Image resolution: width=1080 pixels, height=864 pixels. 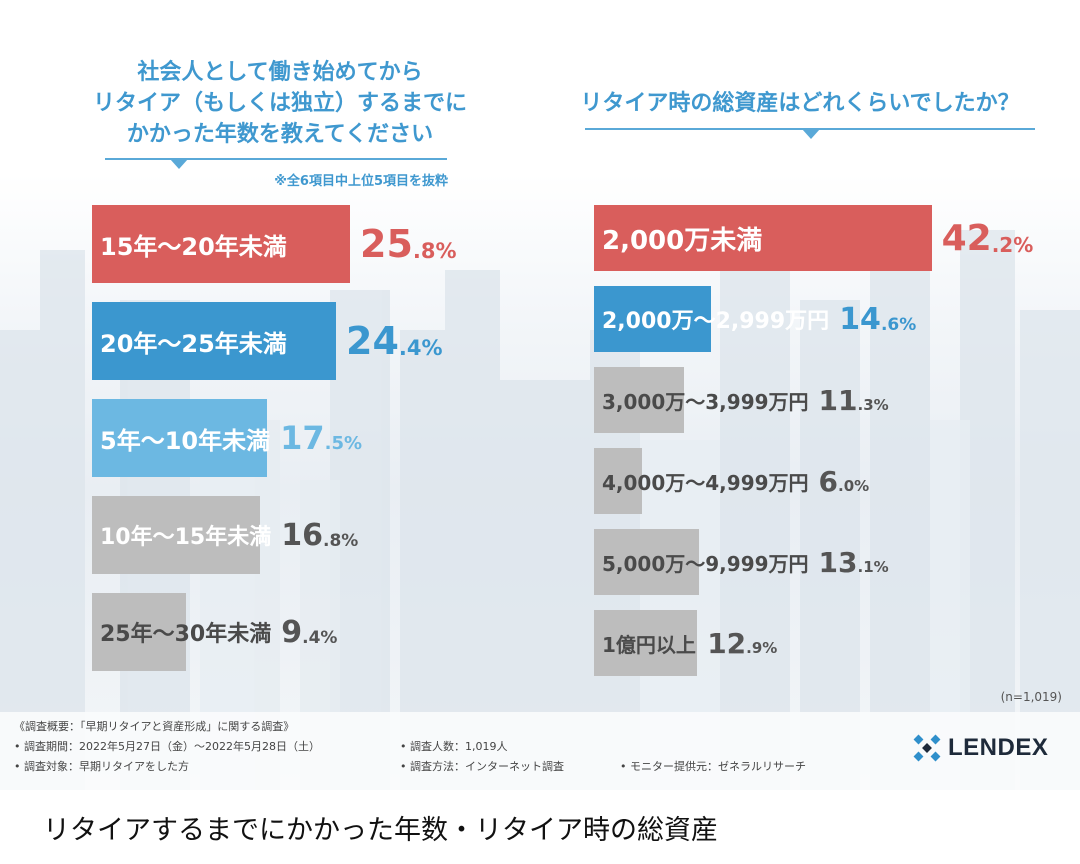 What do you see at coordinates (380, 830) in the screenshot?
I see `image-caption: リタイアするまでにかかった年数・リタイア時の総資産` at bounding box center [380, 830].